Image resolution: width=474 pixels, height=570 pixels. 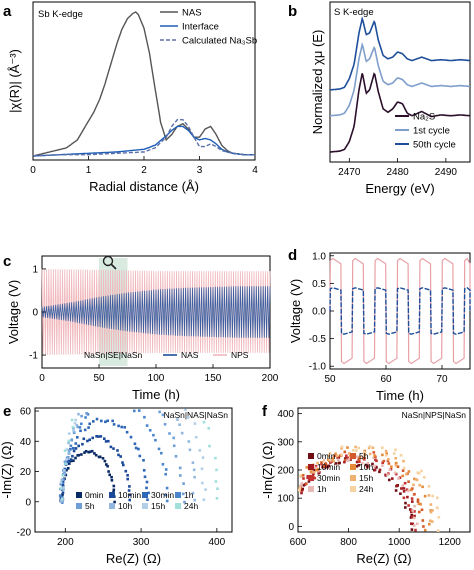 What do you see at coordinates (446, 172) in the screenshot?
I see `x-tick-label: 2490` at bounding box center [446, 172].